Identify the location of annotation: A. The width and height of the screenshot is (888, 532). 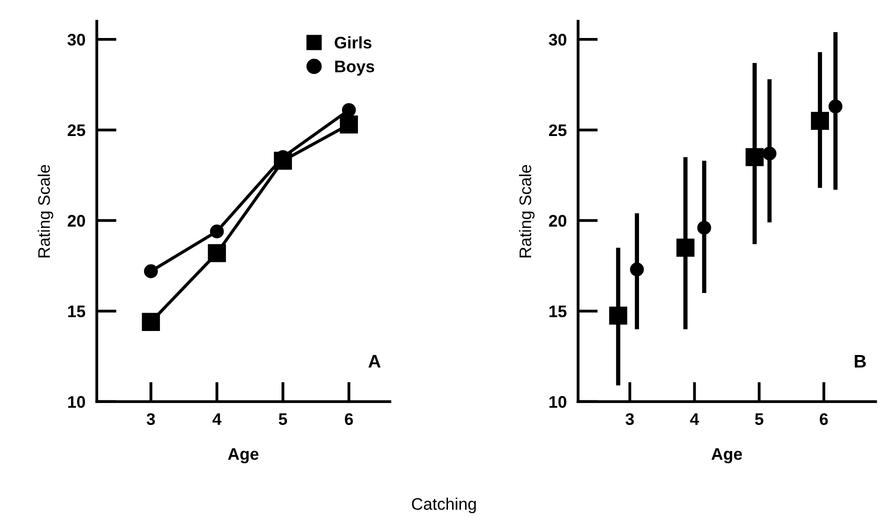
(374, 361).